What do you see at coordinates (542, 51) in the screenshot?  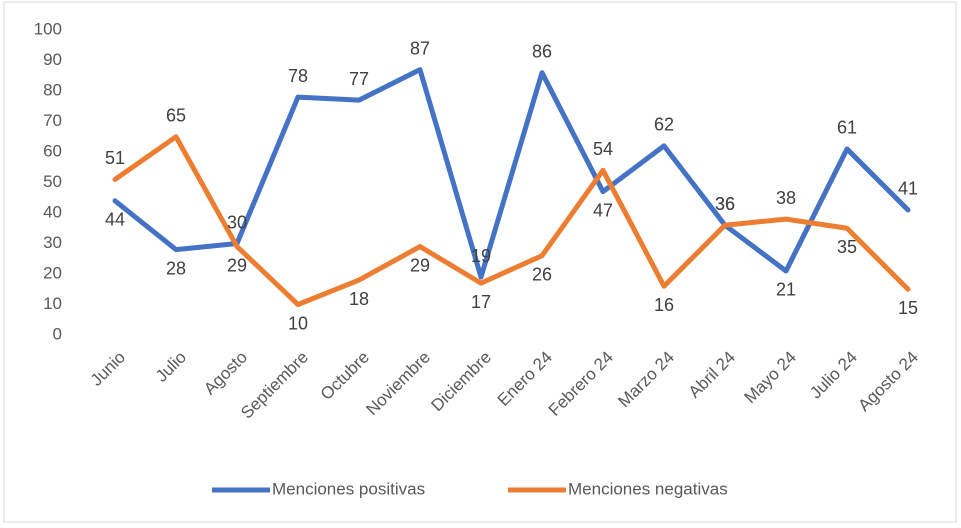 I see `data-label: 86` at bounding box center [542, 51].